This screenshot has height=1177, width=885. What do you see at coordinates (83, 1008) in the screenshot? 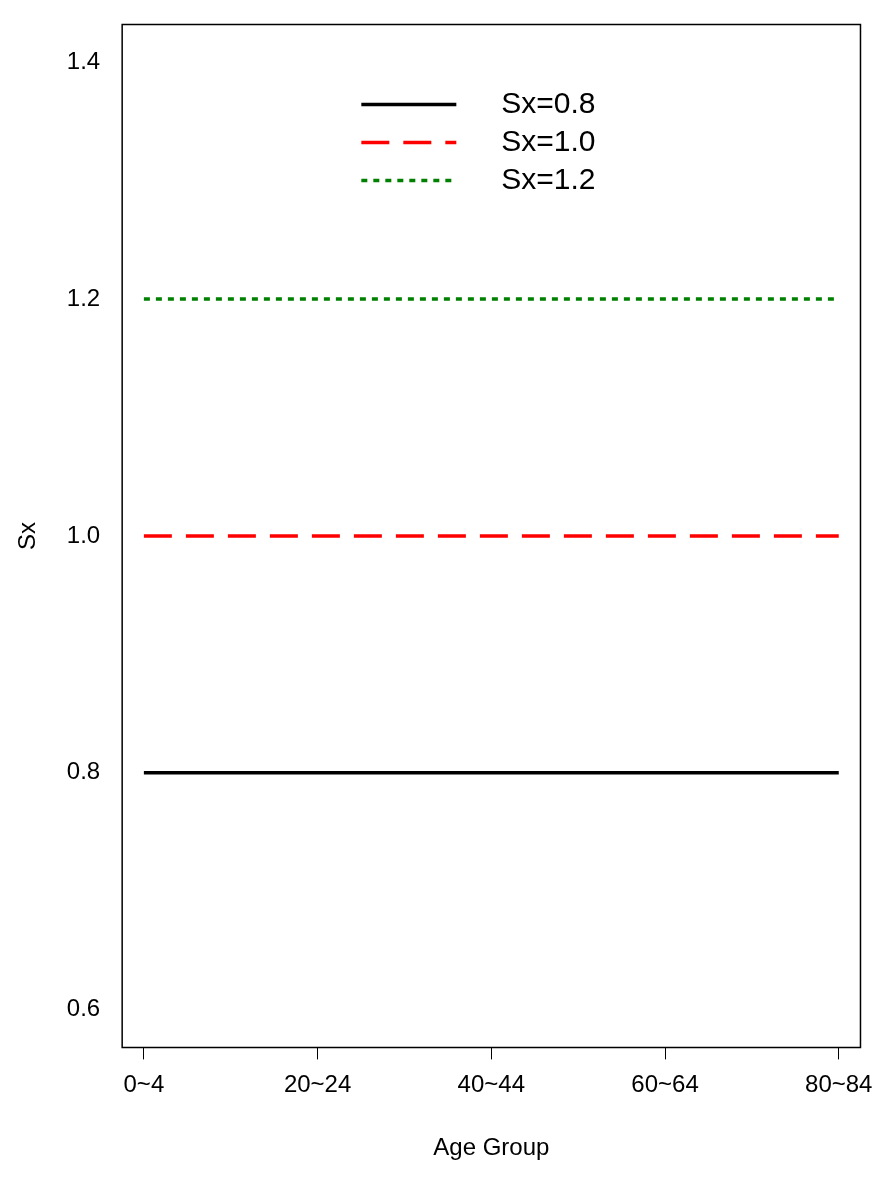
I see `y-tick-label: 0.6` at bounding box center [83, 1008].